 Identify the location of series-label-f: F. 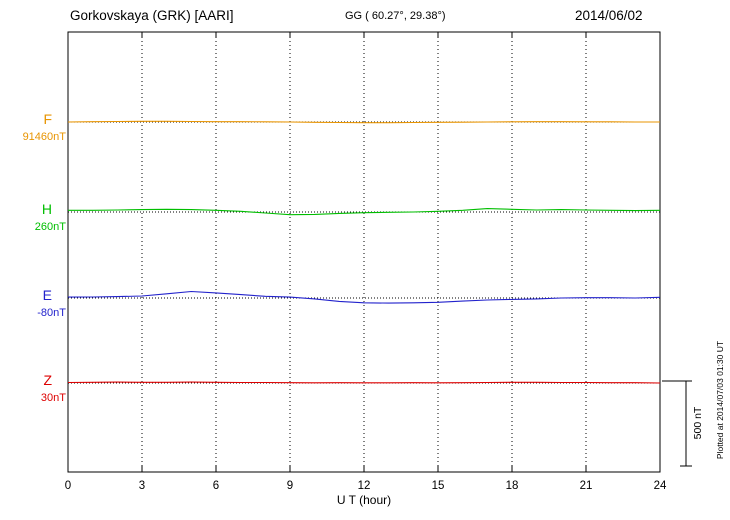
(47, 119).